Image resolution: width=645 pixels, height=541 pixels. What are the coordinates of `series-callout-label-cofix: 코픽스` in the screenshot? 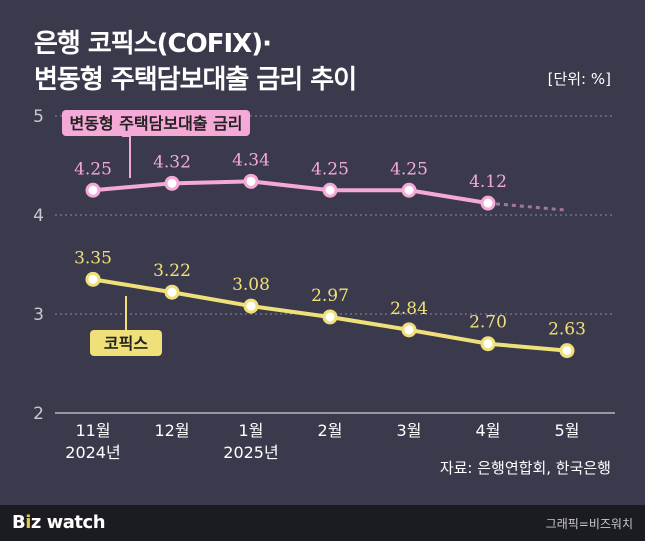 It's located at (126, 343).